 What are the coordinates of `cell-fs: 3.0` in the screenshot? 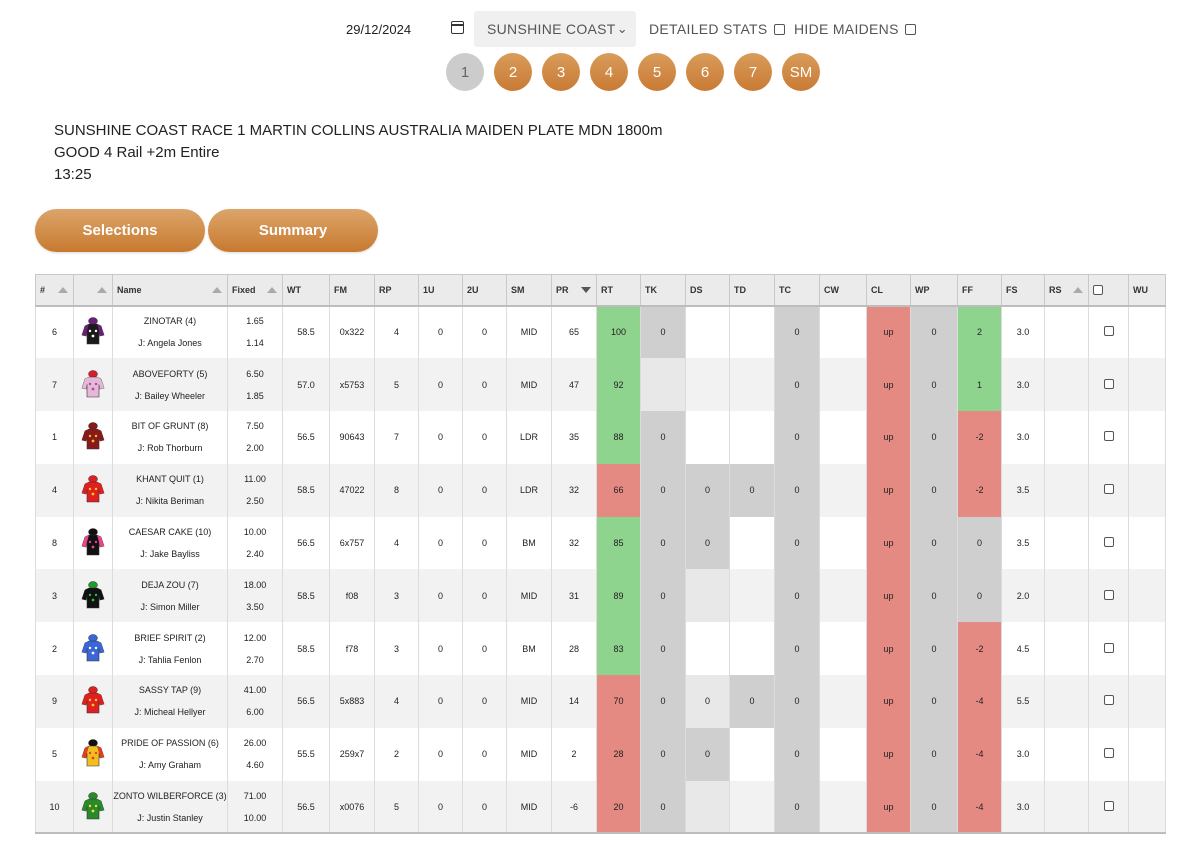 It's located at (1023, 332).